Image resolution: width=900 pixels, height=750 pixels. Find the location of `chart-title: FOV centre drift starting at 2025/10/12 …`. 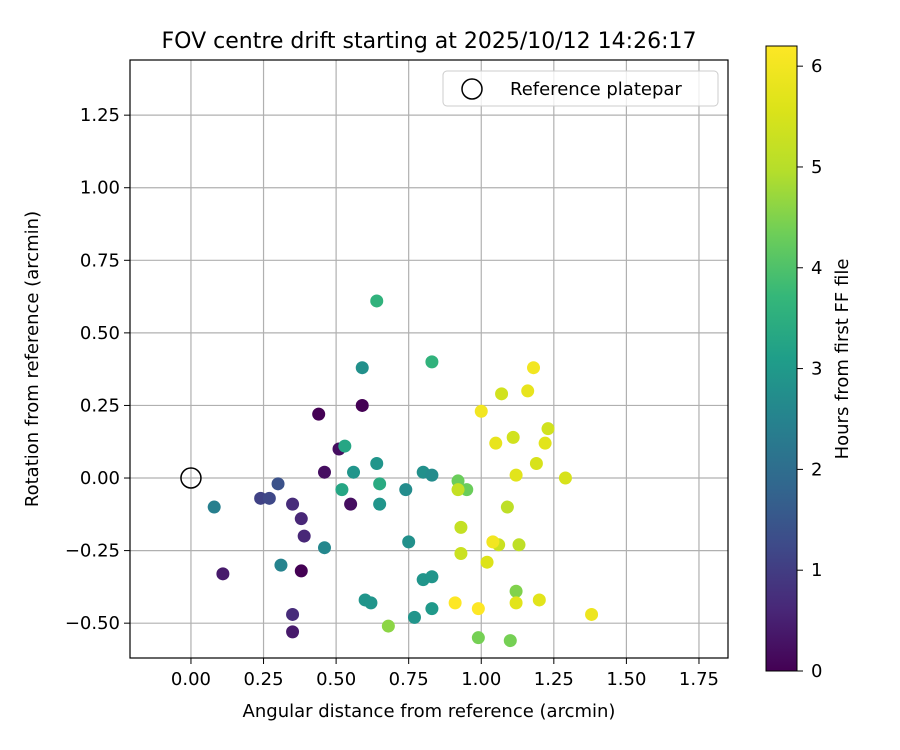

chart-title: FOV centre drift starting at 2025/10/12 … is located at coordinates (429, 41).